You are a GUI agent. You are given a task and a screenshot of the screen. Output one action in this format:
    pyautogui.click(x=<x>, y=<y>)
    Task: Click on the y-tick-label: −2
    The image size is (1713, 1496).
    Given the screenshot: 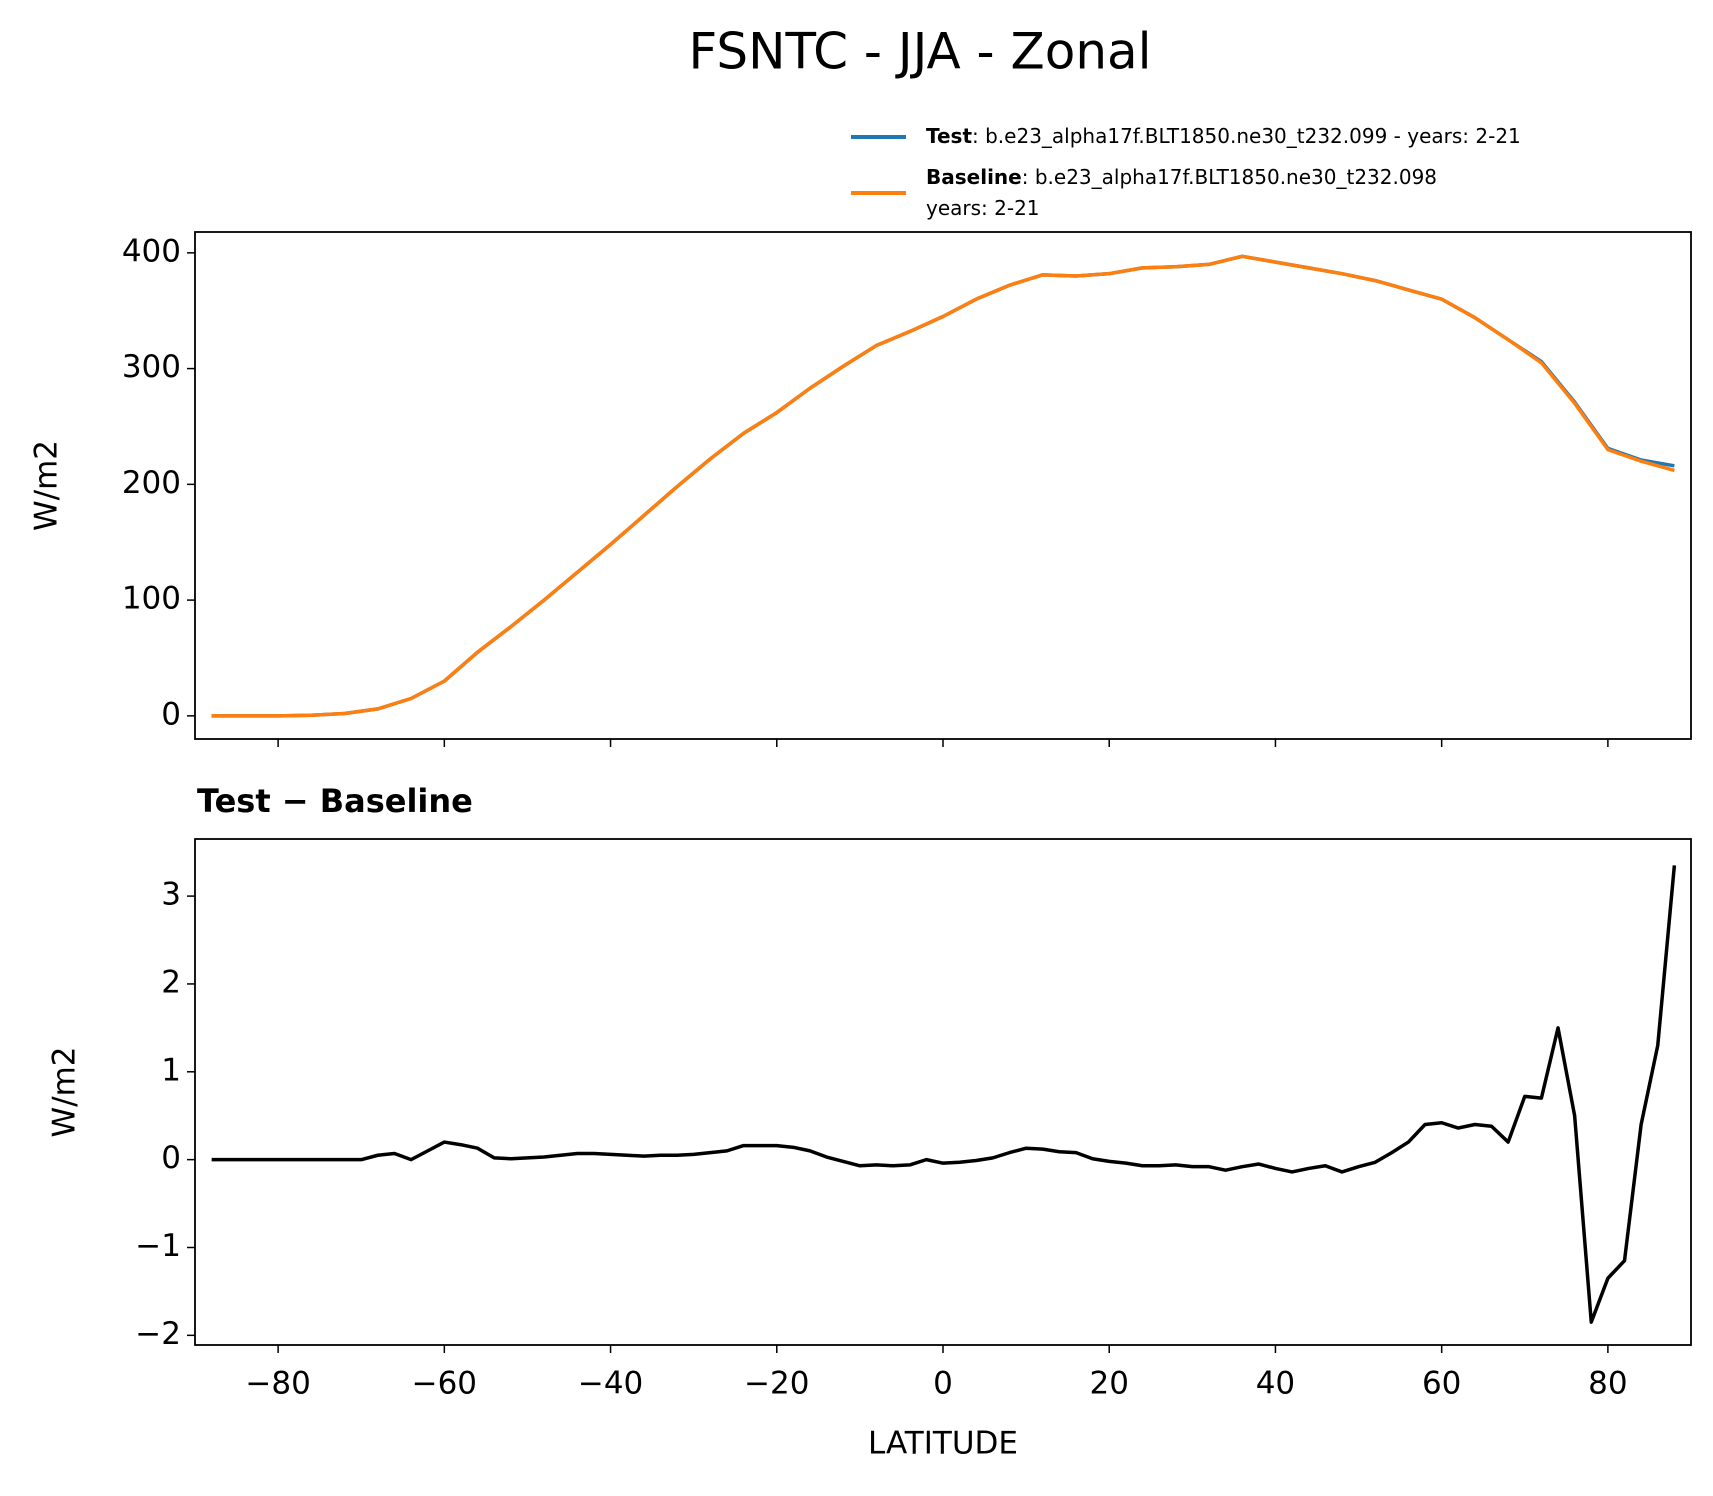 What is the action you would take?
    pyautogui.click(x=158, y=1334)
    